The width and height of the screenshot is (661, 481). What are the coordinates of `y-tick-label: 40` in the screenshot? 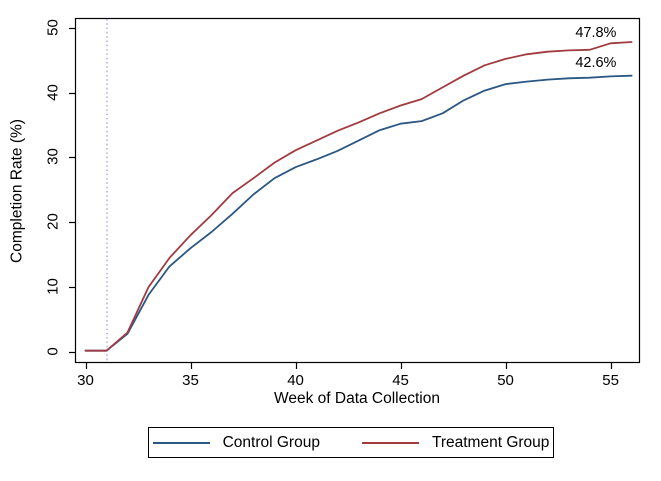 It's located at (53, 92).